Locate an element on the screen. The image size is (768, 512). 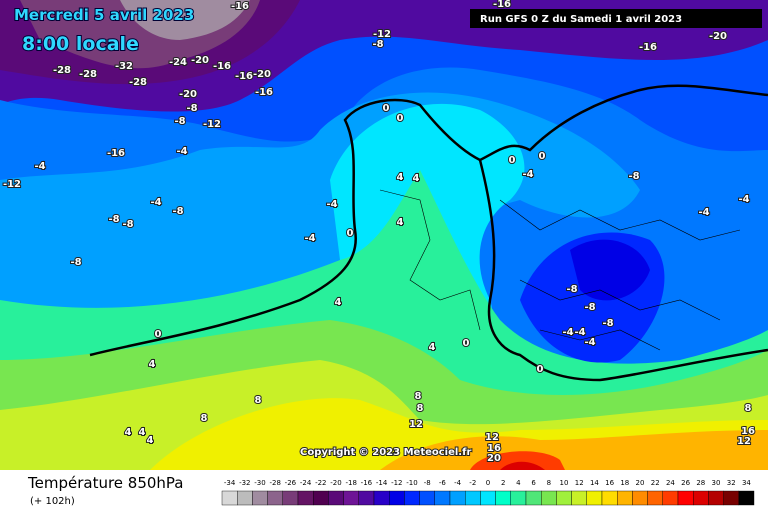
colorbar-label: 10 is located at coordinates (564, 483).